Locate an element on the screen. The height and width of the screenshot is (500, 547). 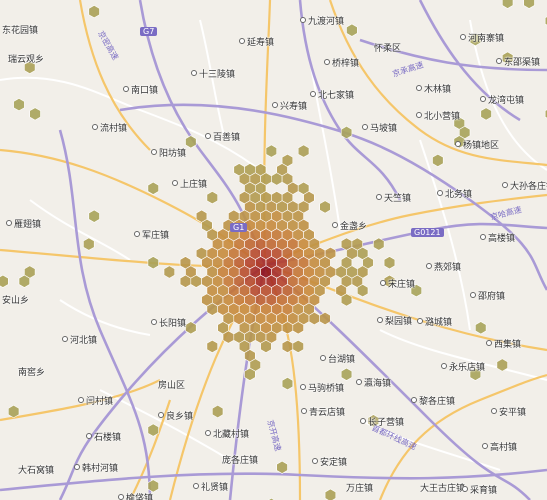
place-label: 马坡镇 is located at coordinates (379, 129).